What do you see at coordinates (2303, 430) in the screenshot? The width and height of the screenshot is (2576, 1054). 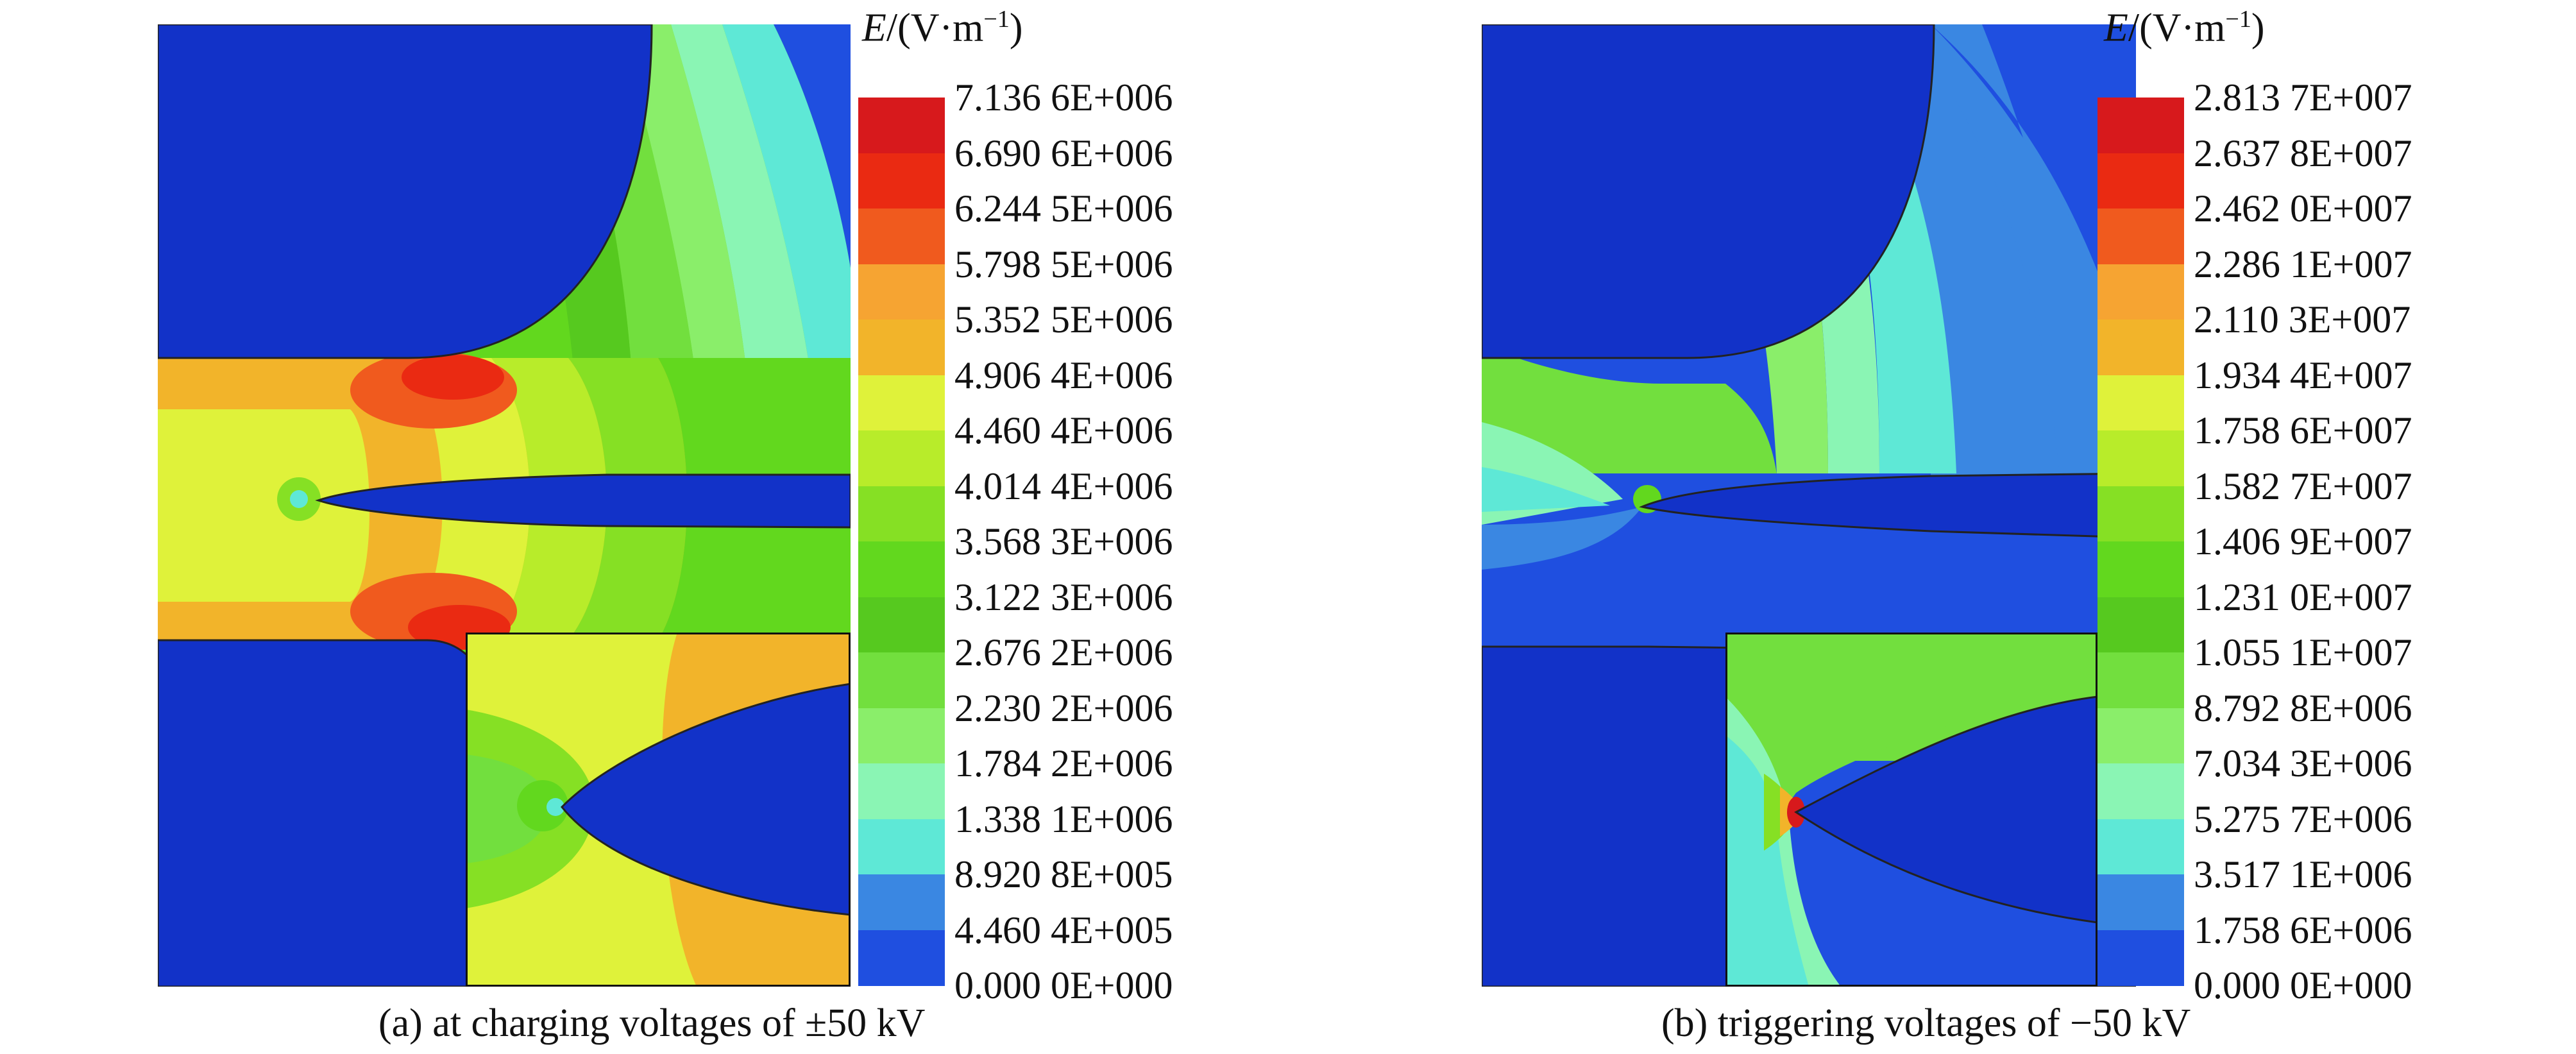 I see `colorbar-tick-label-b: 1.758 6E+007` at bounding box center [2303, 430].